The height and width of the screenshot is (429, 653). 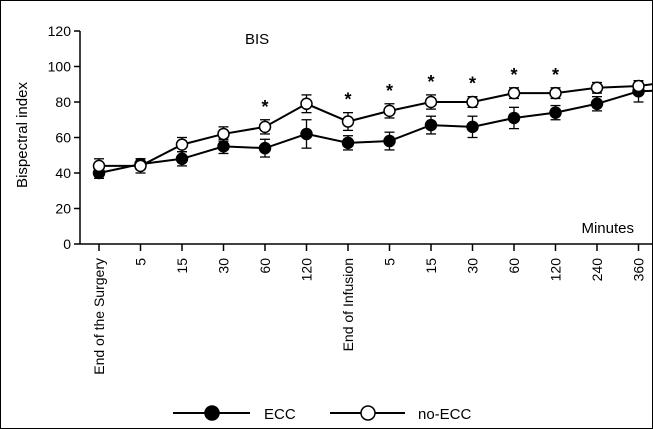 I want to click on y-tick-label: 120, so click(x=60, y=31).